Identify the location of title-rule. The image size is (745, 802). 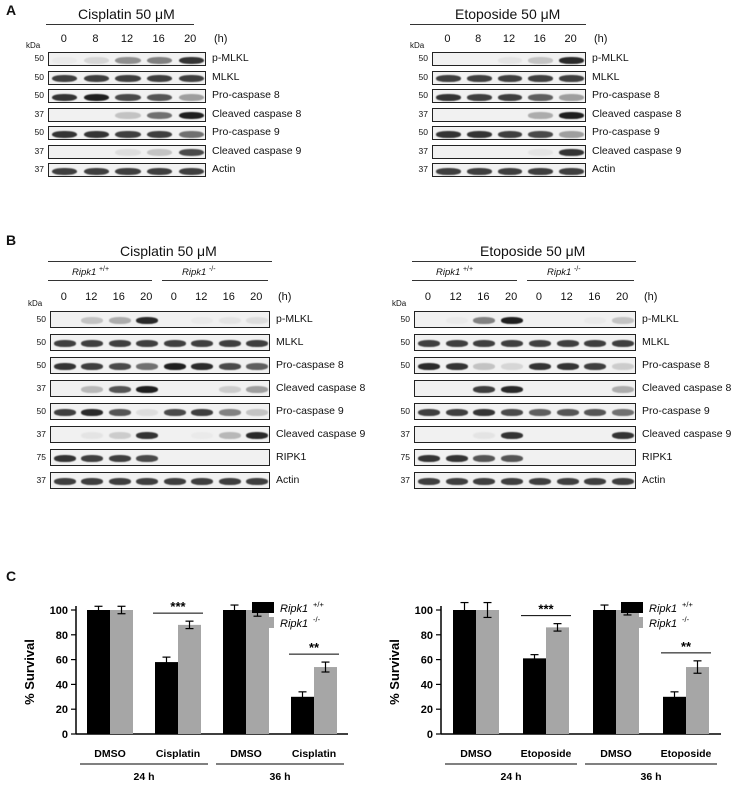
(120, 24).